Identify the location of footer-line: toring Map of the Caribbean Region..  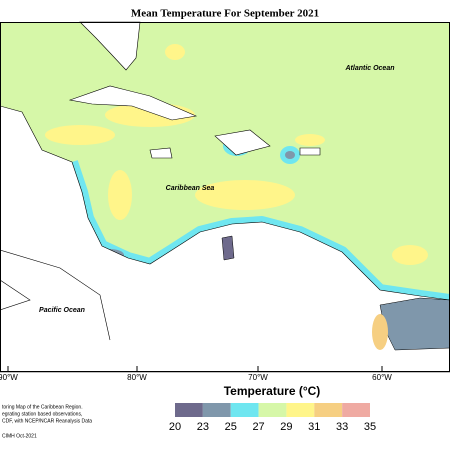
(42, 407).